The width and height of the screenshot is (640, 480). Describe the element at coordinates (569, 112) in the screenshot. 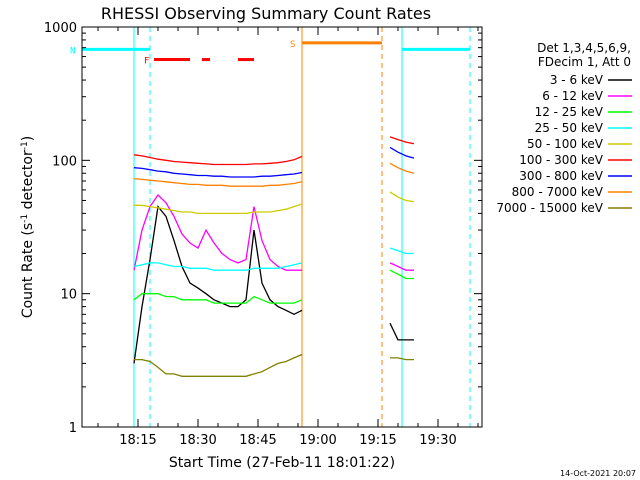

I see `legend-label: 12 - 25 keV` at that location.